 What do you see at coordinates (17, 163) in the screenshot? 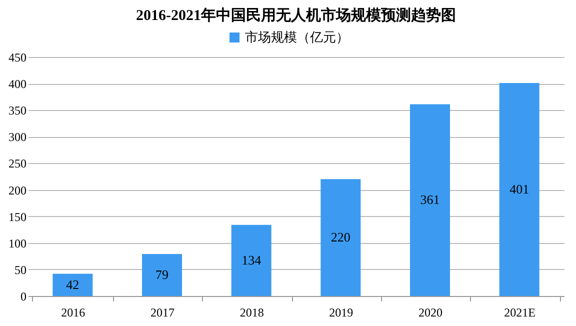
I see `y-tick-label: 250` at bounding box center [17, 163].